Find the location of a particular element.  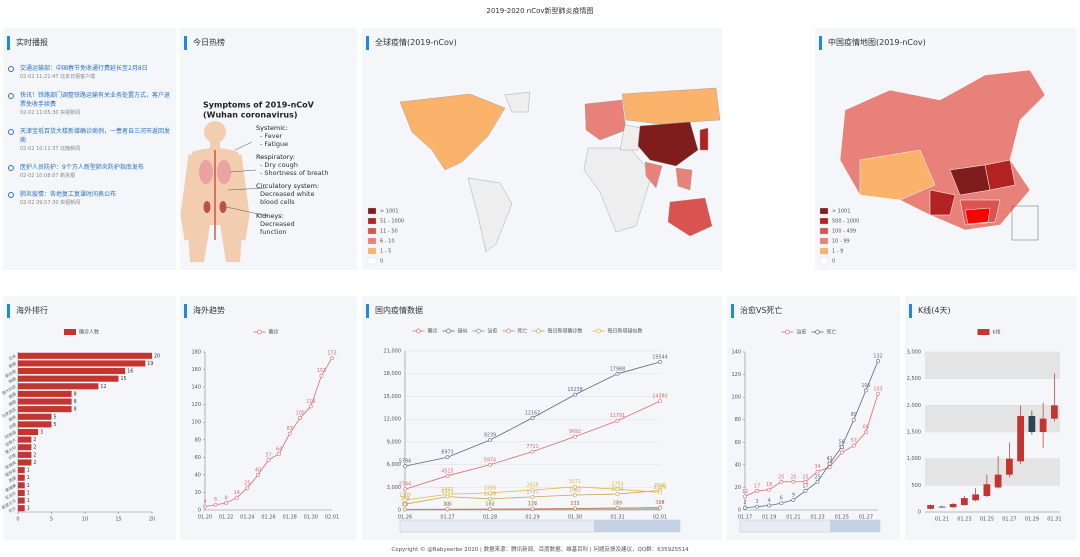

series-line is located at coordinates (268, 432).